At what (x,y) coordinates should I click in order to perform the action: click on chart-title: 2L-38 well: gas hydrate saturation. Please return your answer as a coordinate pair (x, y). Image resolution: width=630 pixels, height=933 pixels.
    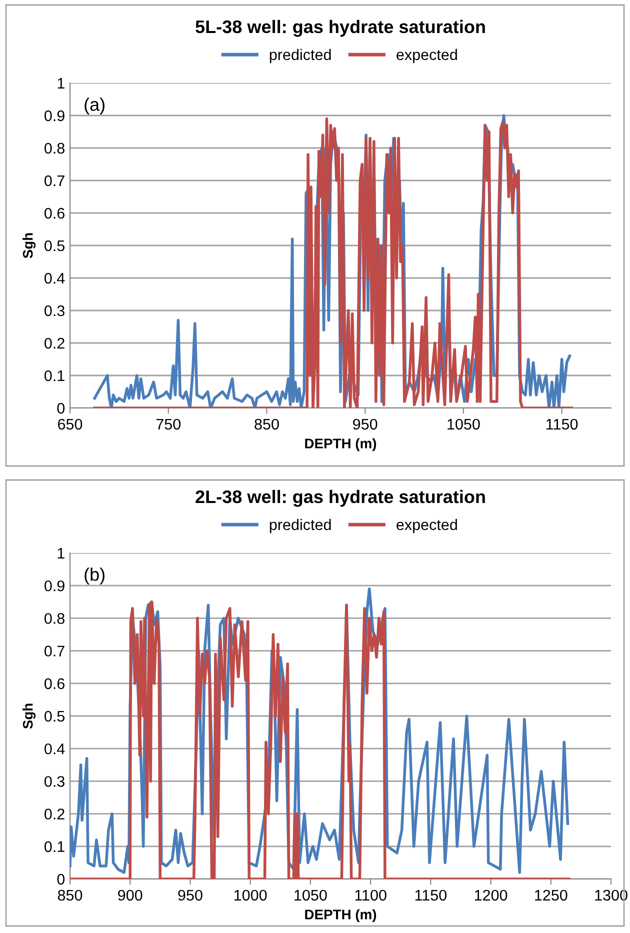
    Looking at the image, I should click on (340, 498).